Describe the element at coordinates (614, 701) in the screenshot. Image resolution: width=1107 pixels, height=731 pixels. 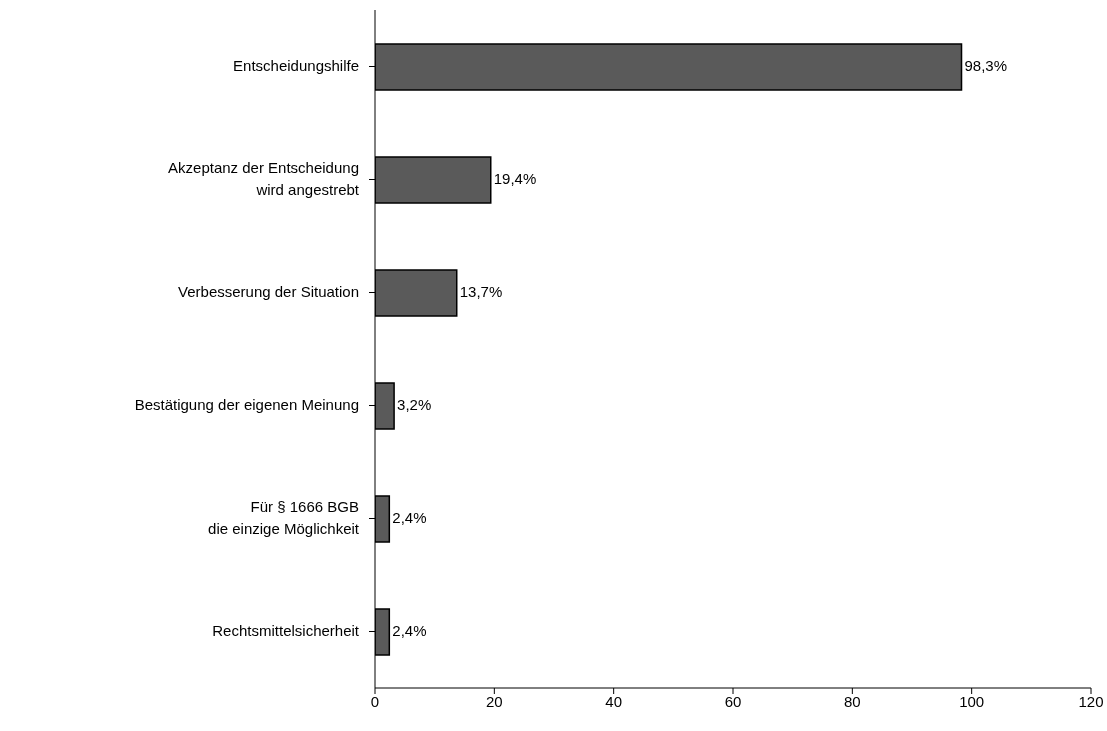
I see `x-tick-label: 40` at that location.